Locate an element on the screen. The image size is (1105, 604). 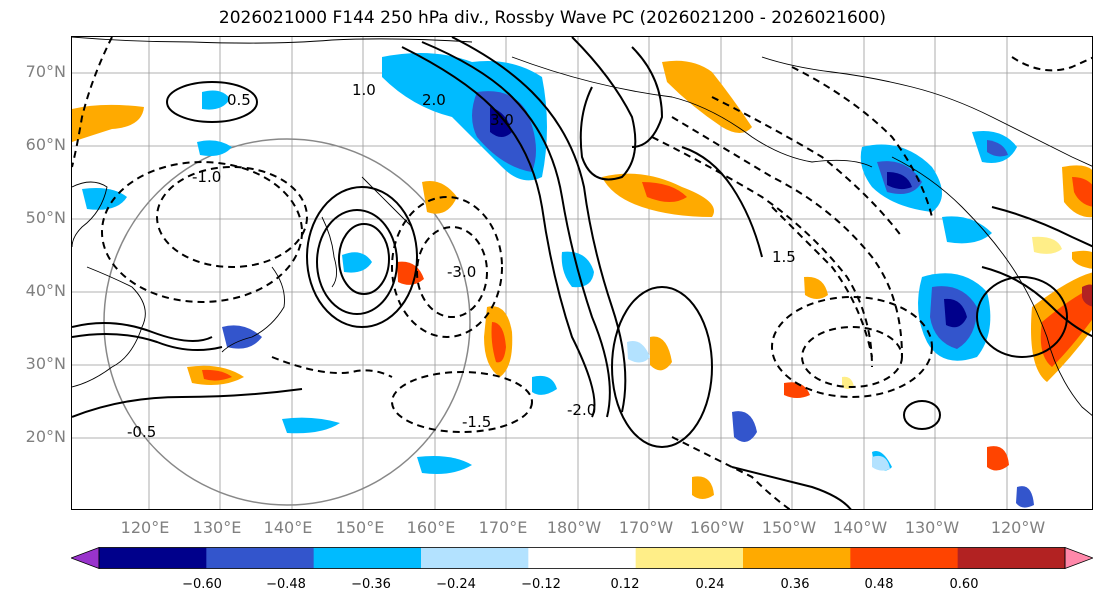
colorbar-tick-label: 0.60 is located at coordinates (964, 584).